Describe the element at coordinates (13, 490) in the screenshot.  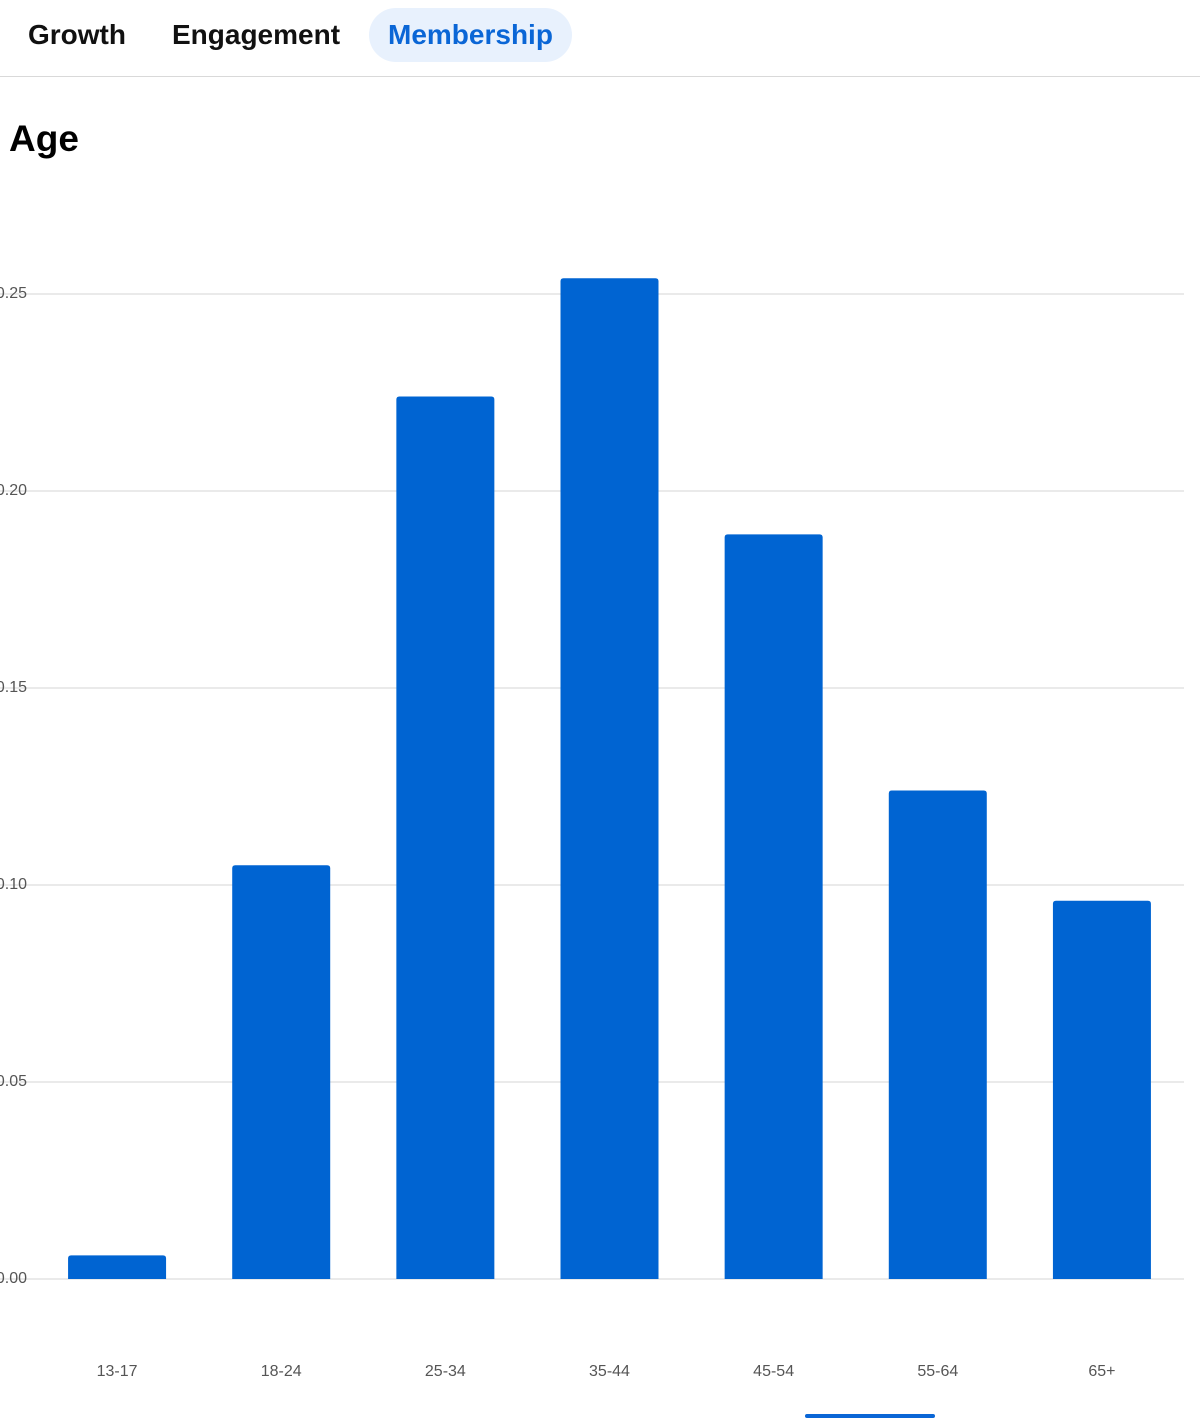
I see `y-tick-label: 0.20` at that location.